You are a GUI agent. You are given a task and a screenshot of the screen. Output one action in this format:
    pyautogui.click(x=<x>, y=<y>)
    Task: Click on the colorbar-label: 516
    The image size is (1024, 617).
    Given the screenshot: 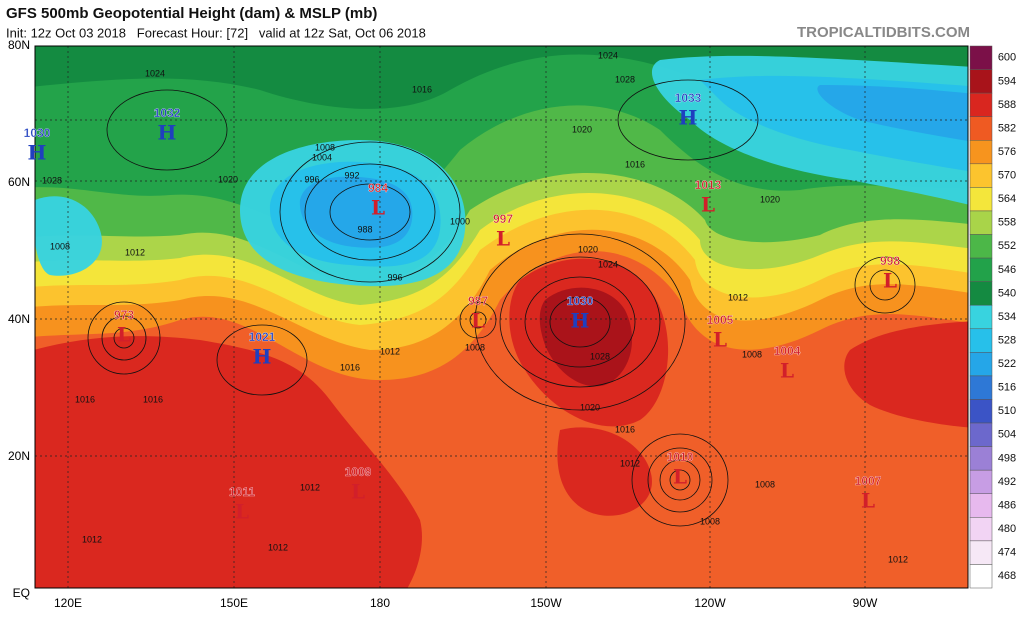 What is the action you would take?
    pyautogui.click(x=1007, y=388)
    